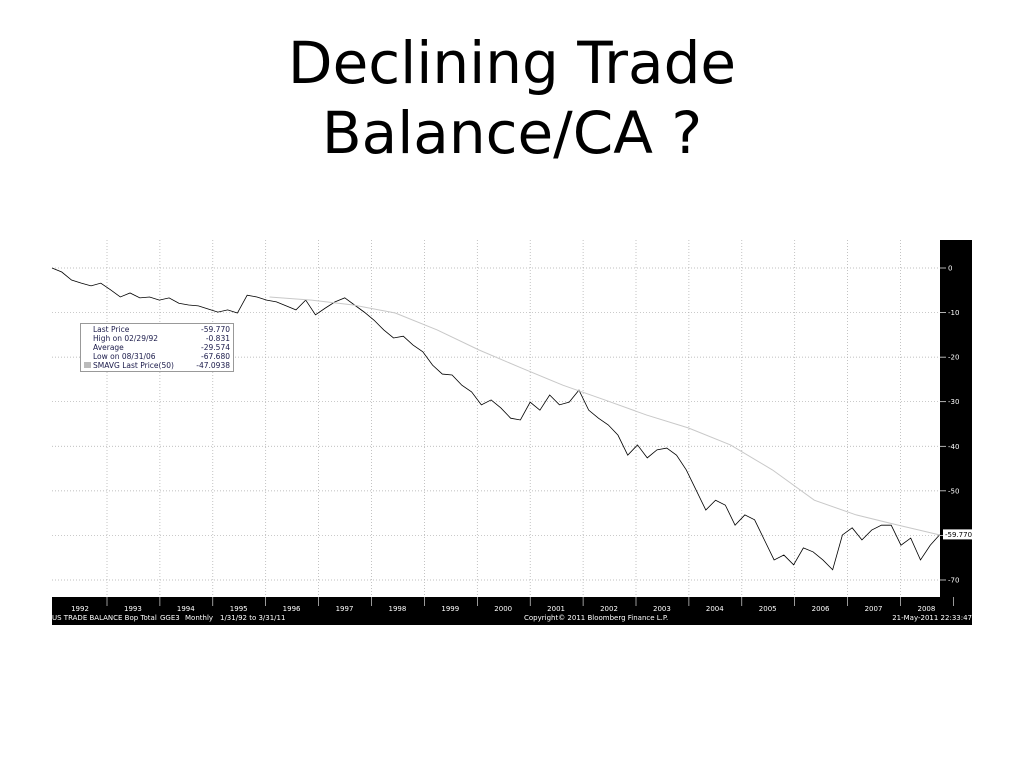 The image size is (1024, 768). I want to click on legend-value: -47.0938, so click(213, 365).